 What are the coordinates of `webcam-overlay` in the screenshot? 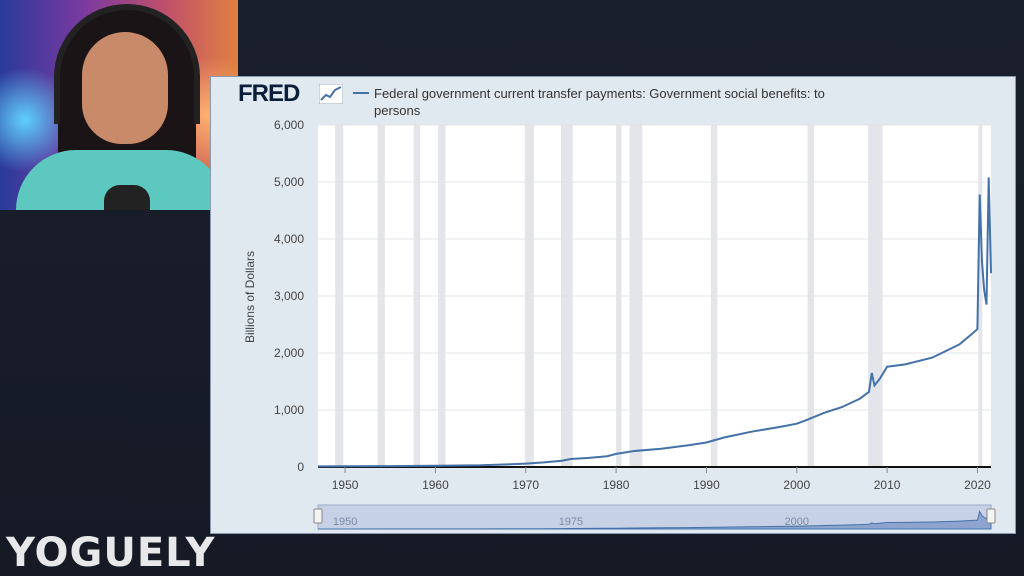 It's located at (119, 105).